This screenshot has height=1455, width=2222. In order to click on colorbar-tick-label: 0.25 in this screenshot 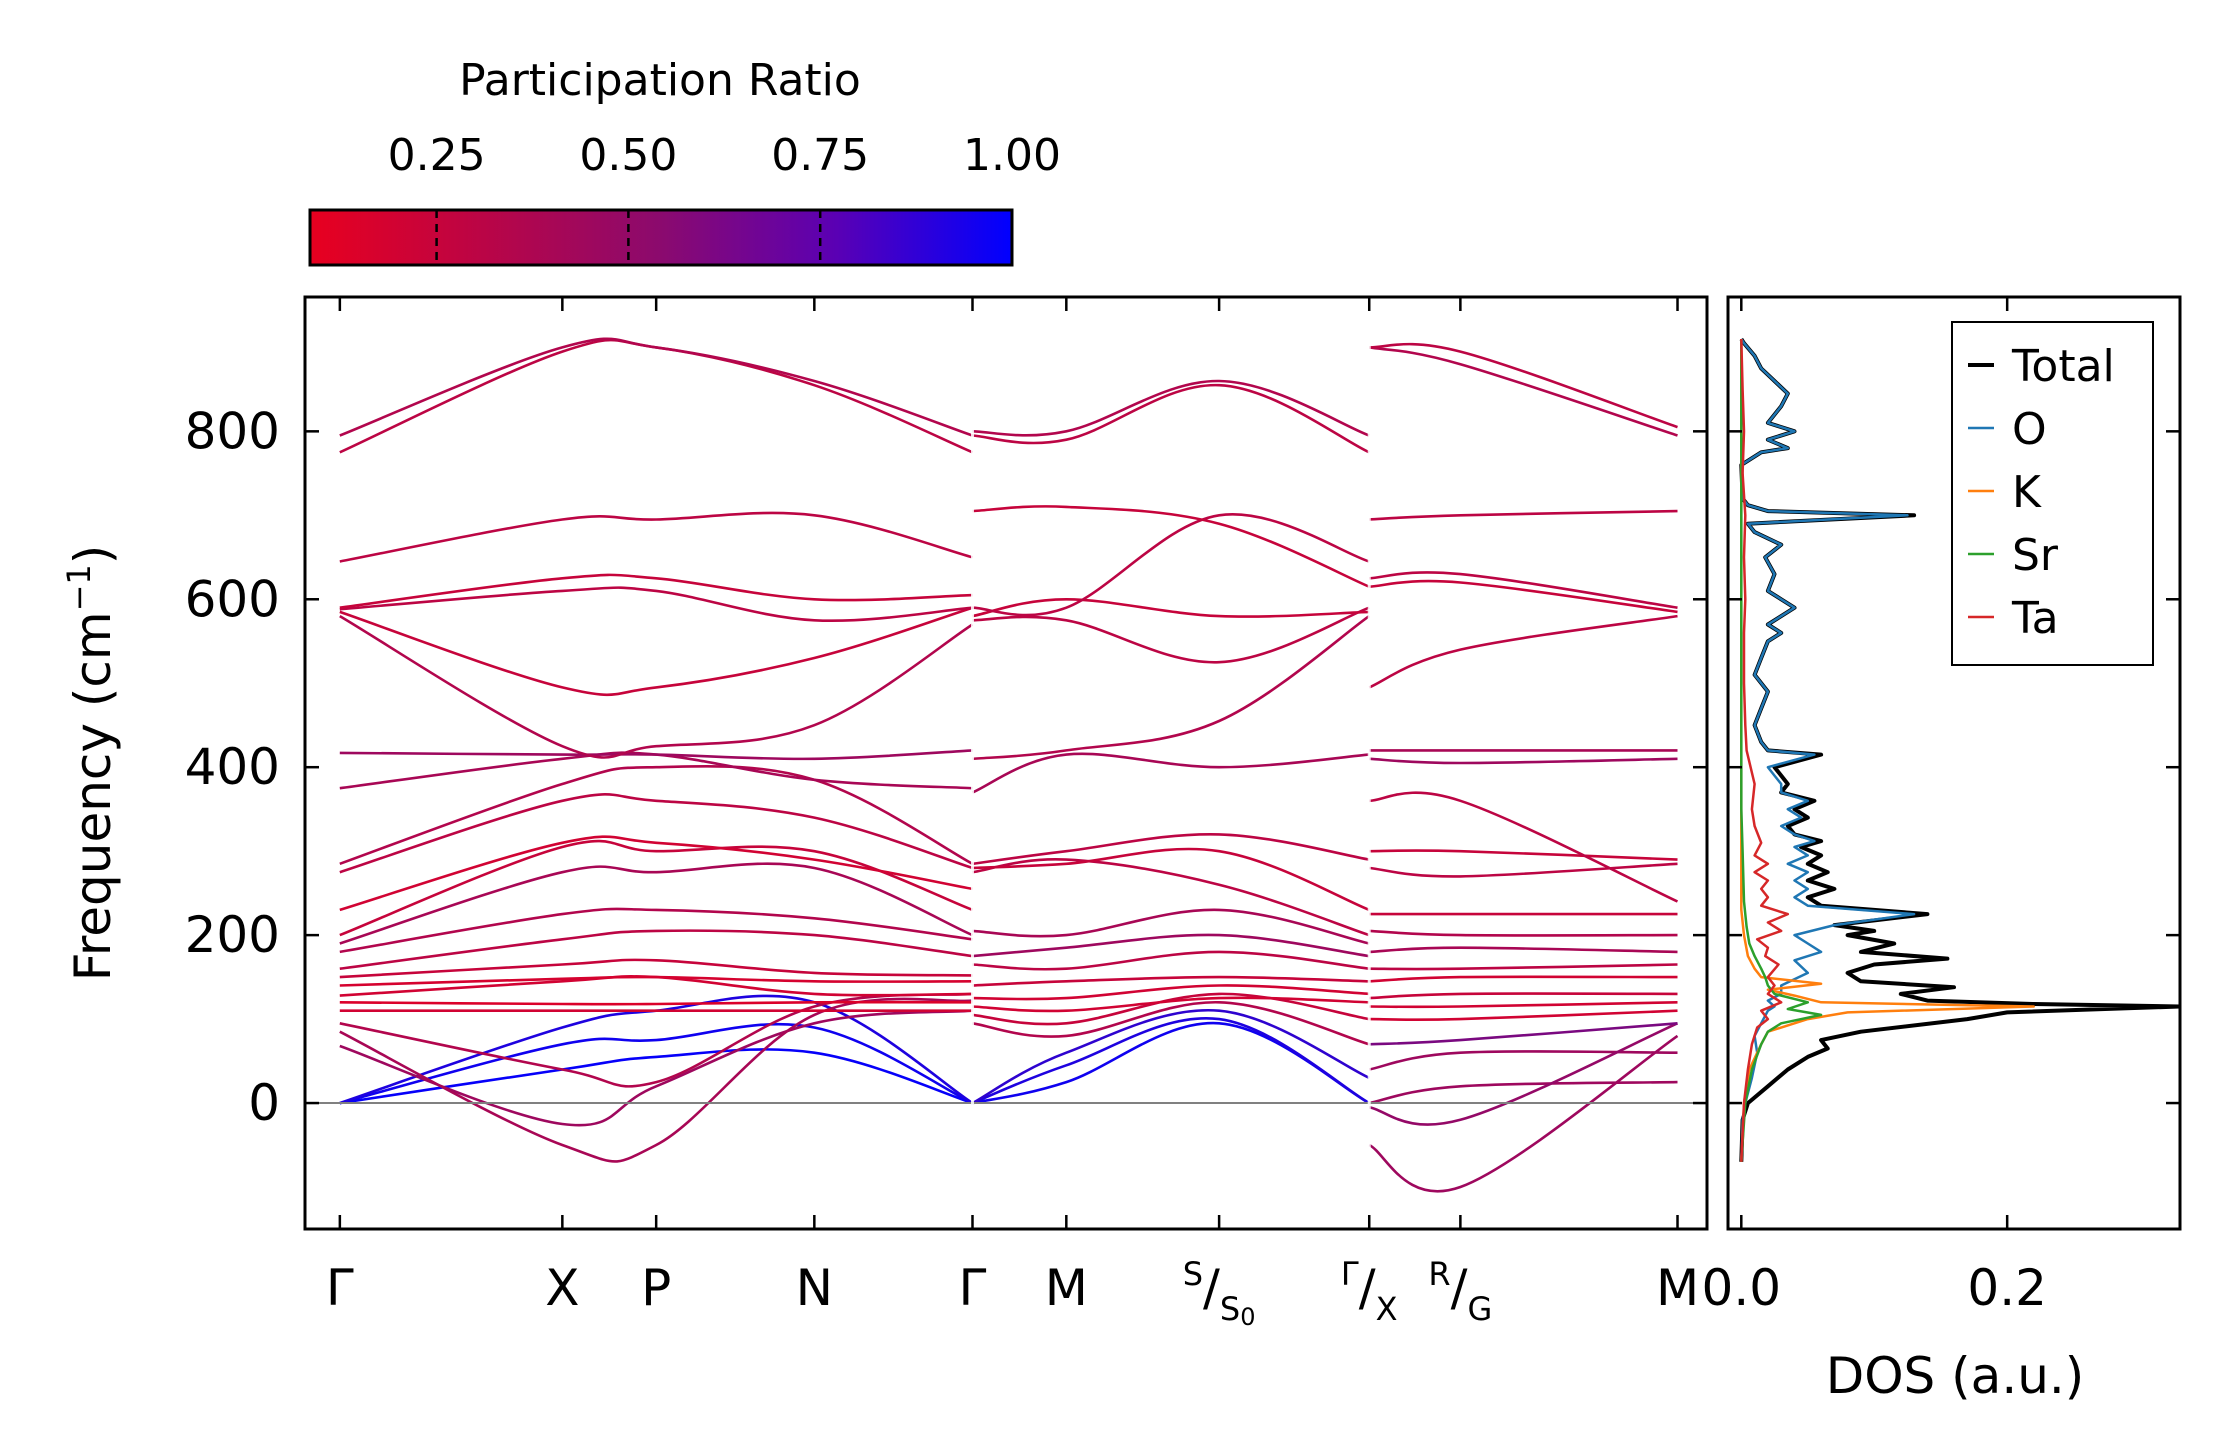, I will do `click(437, 155)`.